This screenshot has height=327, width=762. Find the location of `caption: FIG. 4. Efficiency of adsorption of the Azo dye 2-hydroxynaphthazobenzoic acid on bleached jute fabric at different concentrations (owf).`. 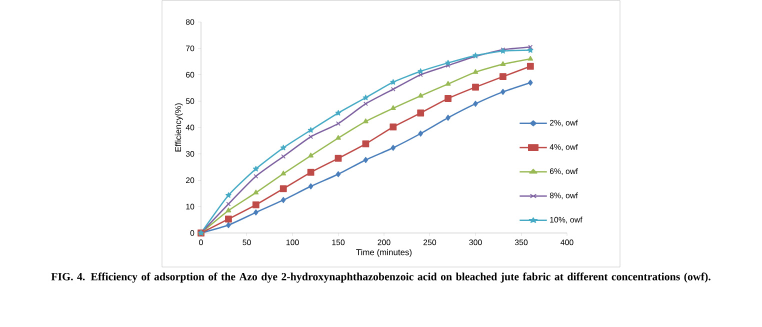

caption: FIG. 4. Efficiency of adsorption of the Azo dye 2-hydroxynaphthazobenzoic acid on bleached jute fabric at different concentrations (owf). is located at coordinates (380, 277).